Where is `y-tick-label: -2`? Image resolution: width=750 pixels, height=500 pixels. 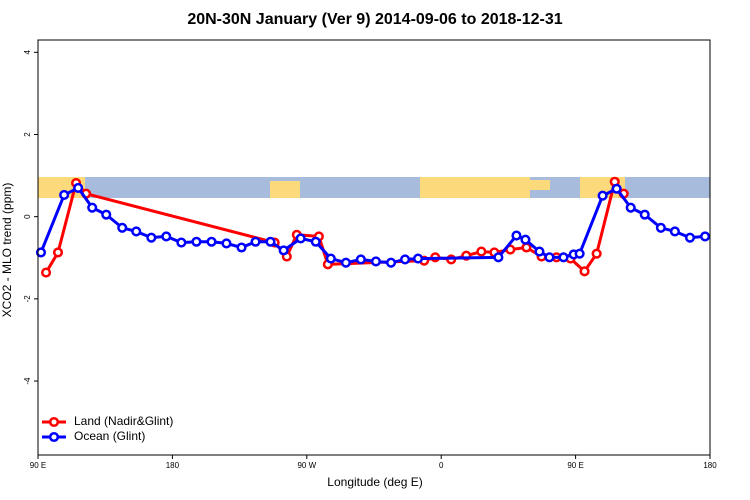
y-tick-label: -2 is located at coordinates (27, 299).